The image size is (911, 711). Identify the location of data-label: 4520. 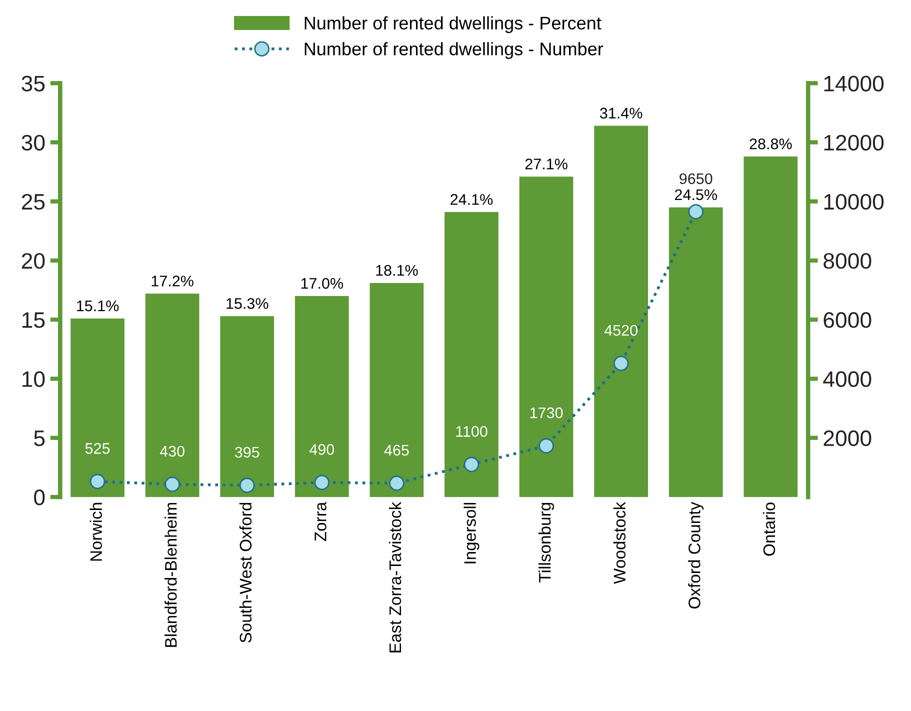
(621, 330).